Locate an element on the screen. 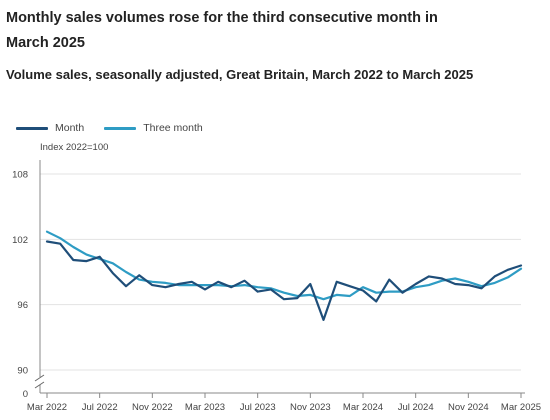 This screenshot has width=550, height=420. x-tick-label: Mar 2023 is located at coordinates (205, 407).